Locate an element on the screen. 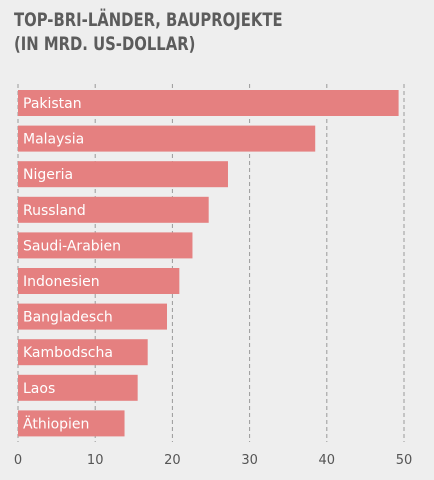 The image size is (434, 480). x-tick-label-30: 30 is located at coordinates (249, 460).